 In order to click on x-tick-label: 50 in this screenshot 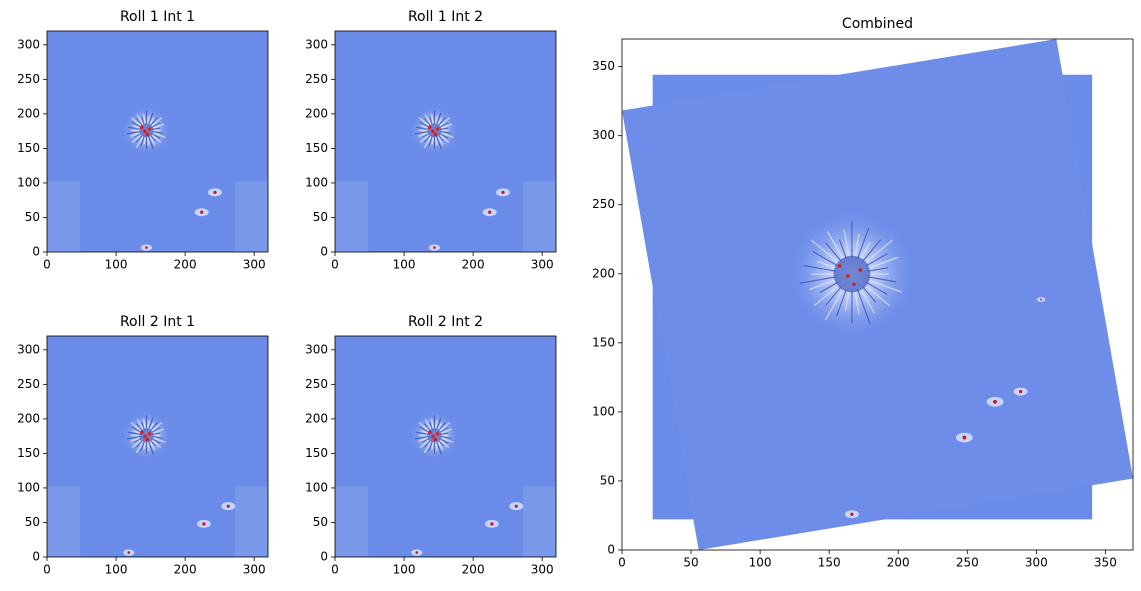, I will do `click(690, 563)`.